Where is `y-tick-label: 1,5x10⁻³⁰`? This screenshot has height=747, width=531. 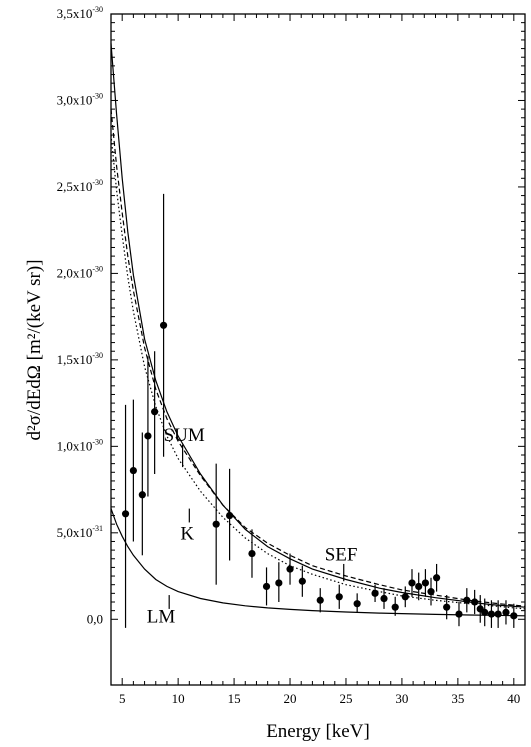
y-tick-label: 1,5x10⁻³⁰ is located at coordinates (80, 359).